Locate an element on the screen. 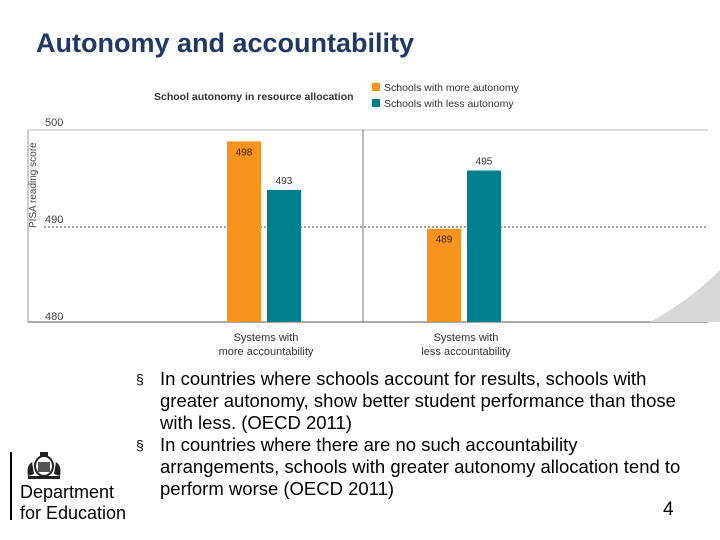 This screenshot has width=720, height=540. logo-divider is located at coordinates (11, 486).